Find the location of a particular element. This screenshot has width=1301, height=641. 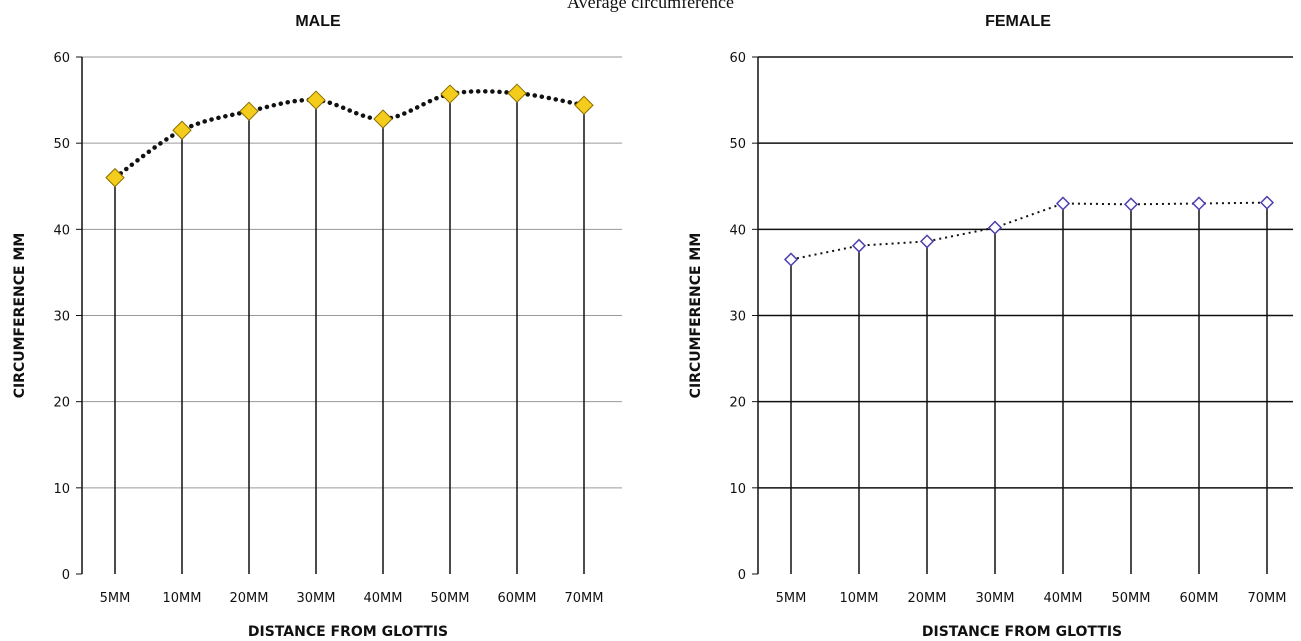

chart-title: FEMALE is located at coordinates (1018, 21).